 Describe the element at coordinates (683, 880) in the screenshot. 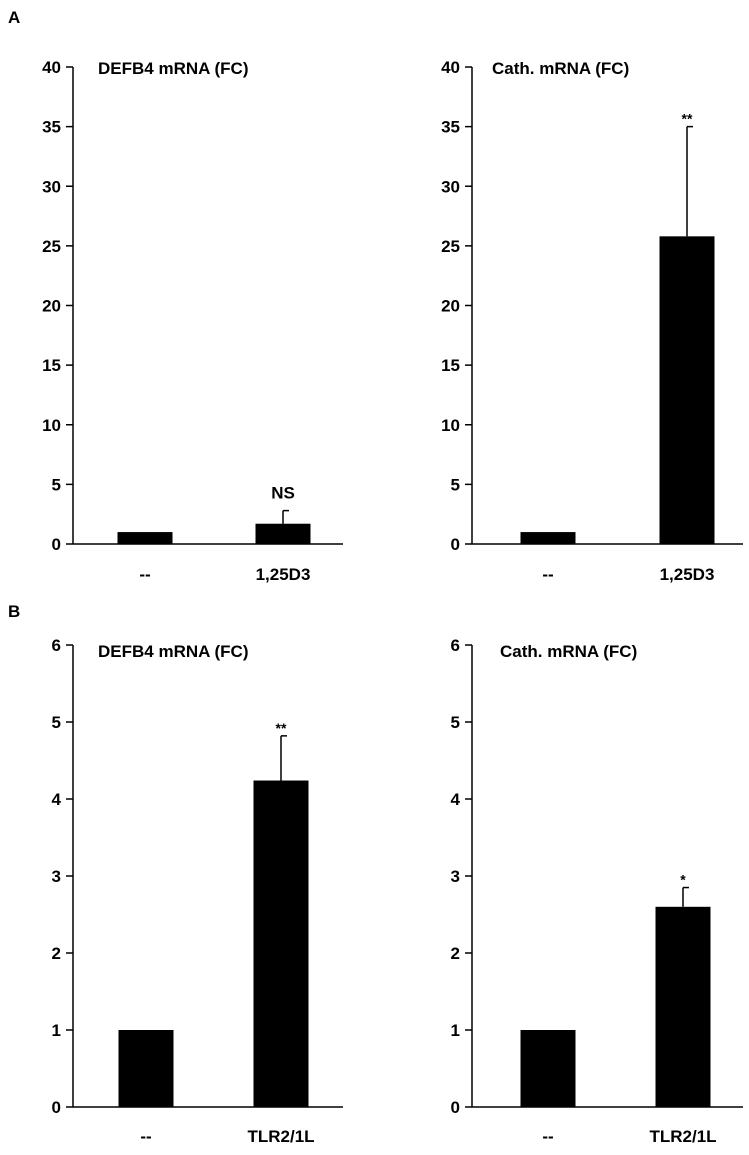

I see `significance-label: *` at that location.